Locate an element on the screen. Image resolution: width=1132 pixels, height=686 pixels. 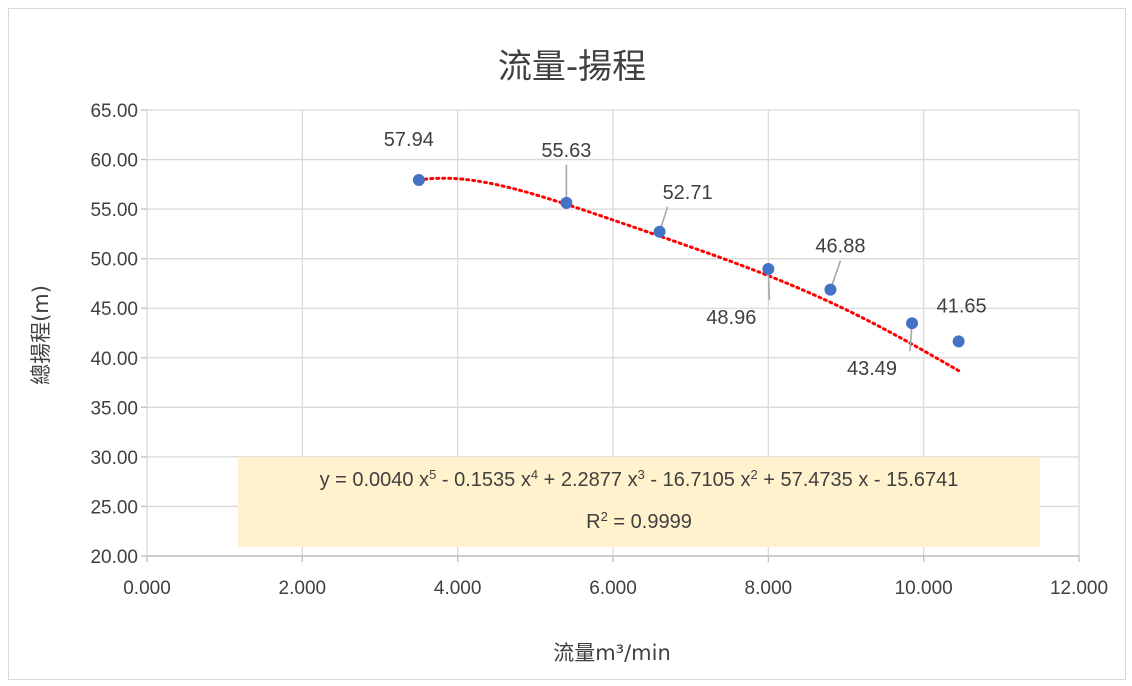
x-axis-title: 流量m³/min is located at coordinates (612, 653).